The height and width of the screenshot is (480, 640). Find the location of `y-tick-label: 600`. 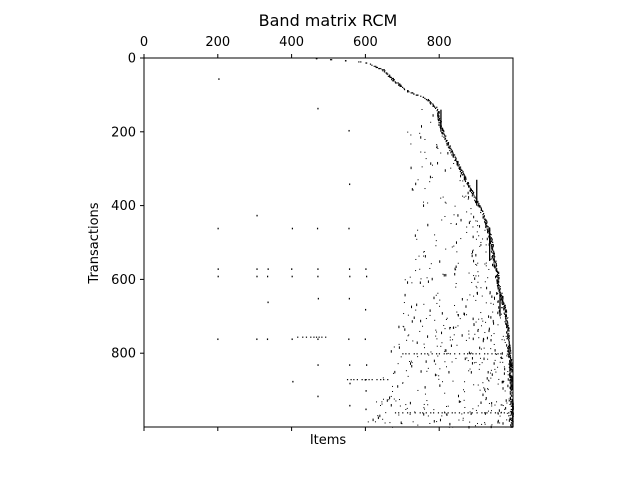

y-tick-label: 600 is located at coordinates (123, 280).